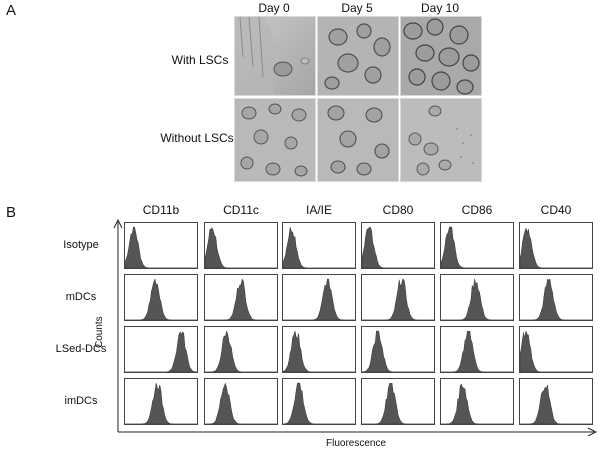 Image resolution: width=600 pixels, height=452 pixels. Describe the element at coordinates (319, 297) in the screenshot. I see `histogram-mdcs-ia-ie` at that location.